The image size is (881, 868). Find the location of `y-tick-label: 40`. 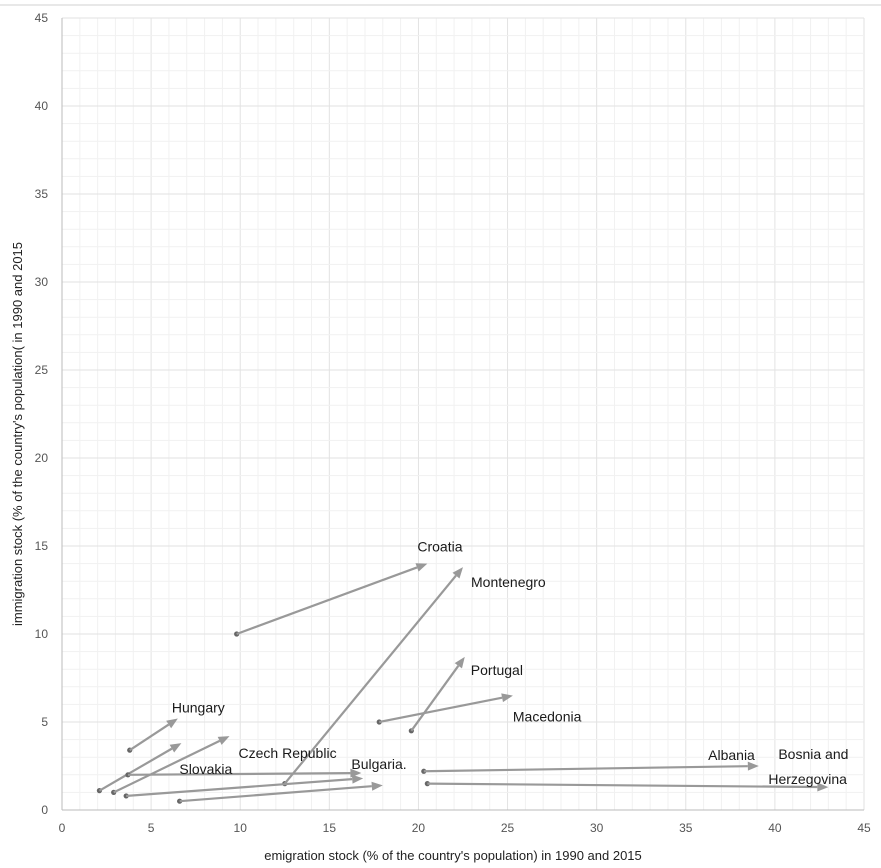

y-tick-label: 40 is located at coordinates (42, 106).